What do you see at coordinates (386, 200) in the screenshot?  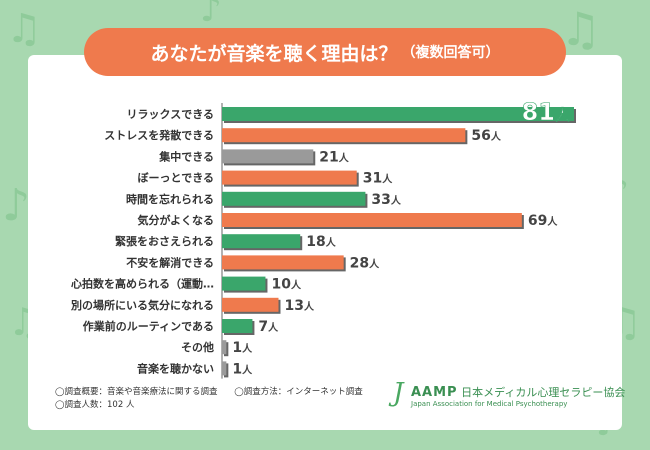 I see `value-label: 33人` at bounding box center [386, 200].